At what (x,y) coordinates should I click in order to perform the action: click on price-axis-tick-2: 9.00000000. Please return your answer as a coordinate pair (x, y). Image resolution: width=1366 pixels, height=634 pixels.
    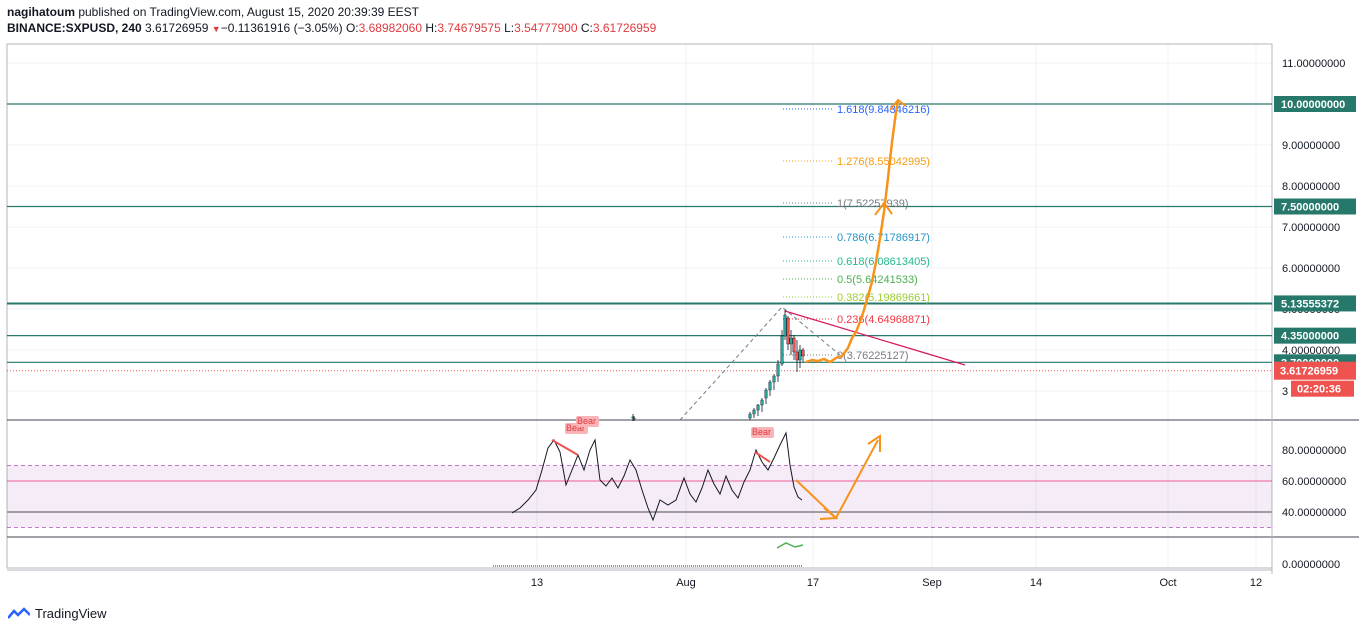
    Looking at the image, I should click on (1311, 146).